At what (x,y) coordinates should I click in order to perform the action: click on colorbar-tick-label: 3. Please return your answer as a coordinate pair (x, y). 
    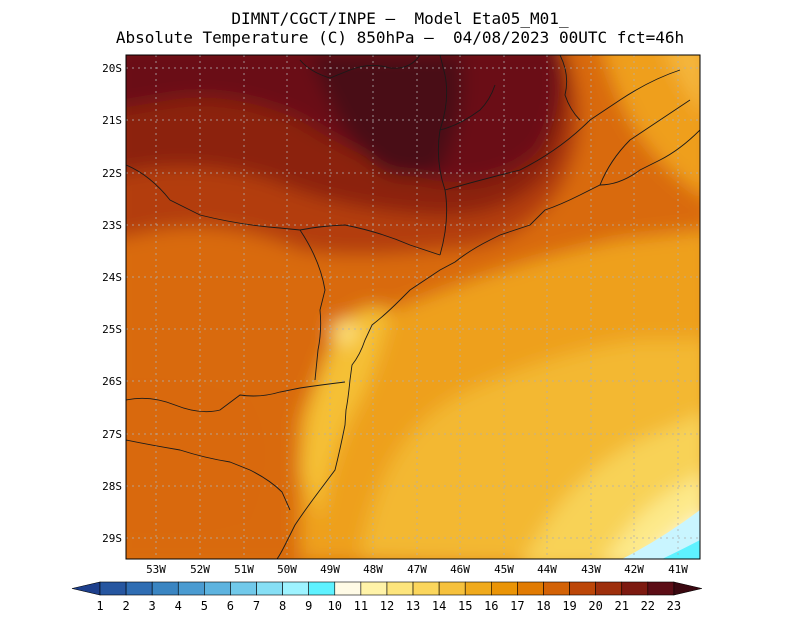
    Looking at the image, I should click on (152, 606).